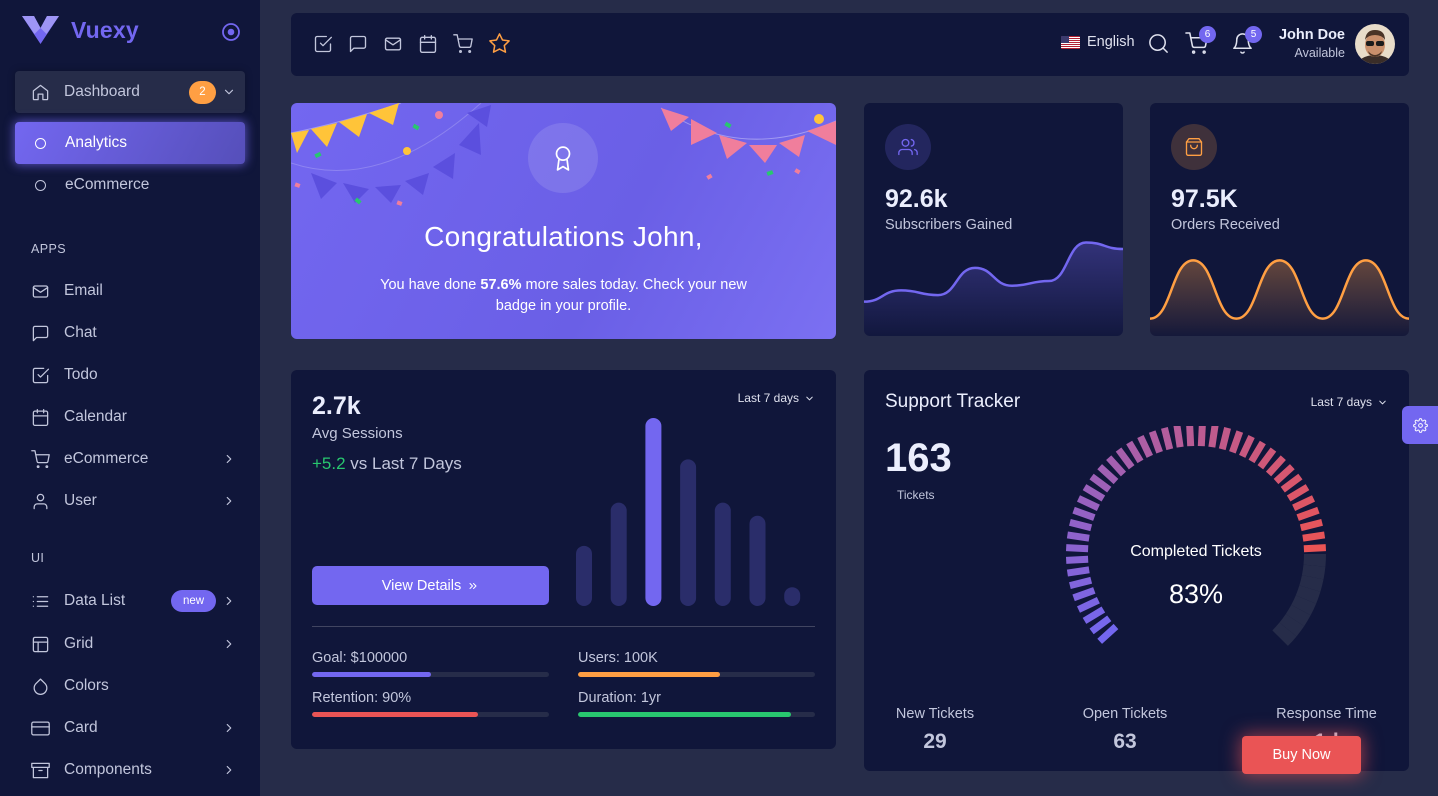 Image resolution: width=1438 pixels, height=796 pixels. Describe the element at coordinates (80, 30) in the screenshot. I see `brand: Vuexy` at that location.